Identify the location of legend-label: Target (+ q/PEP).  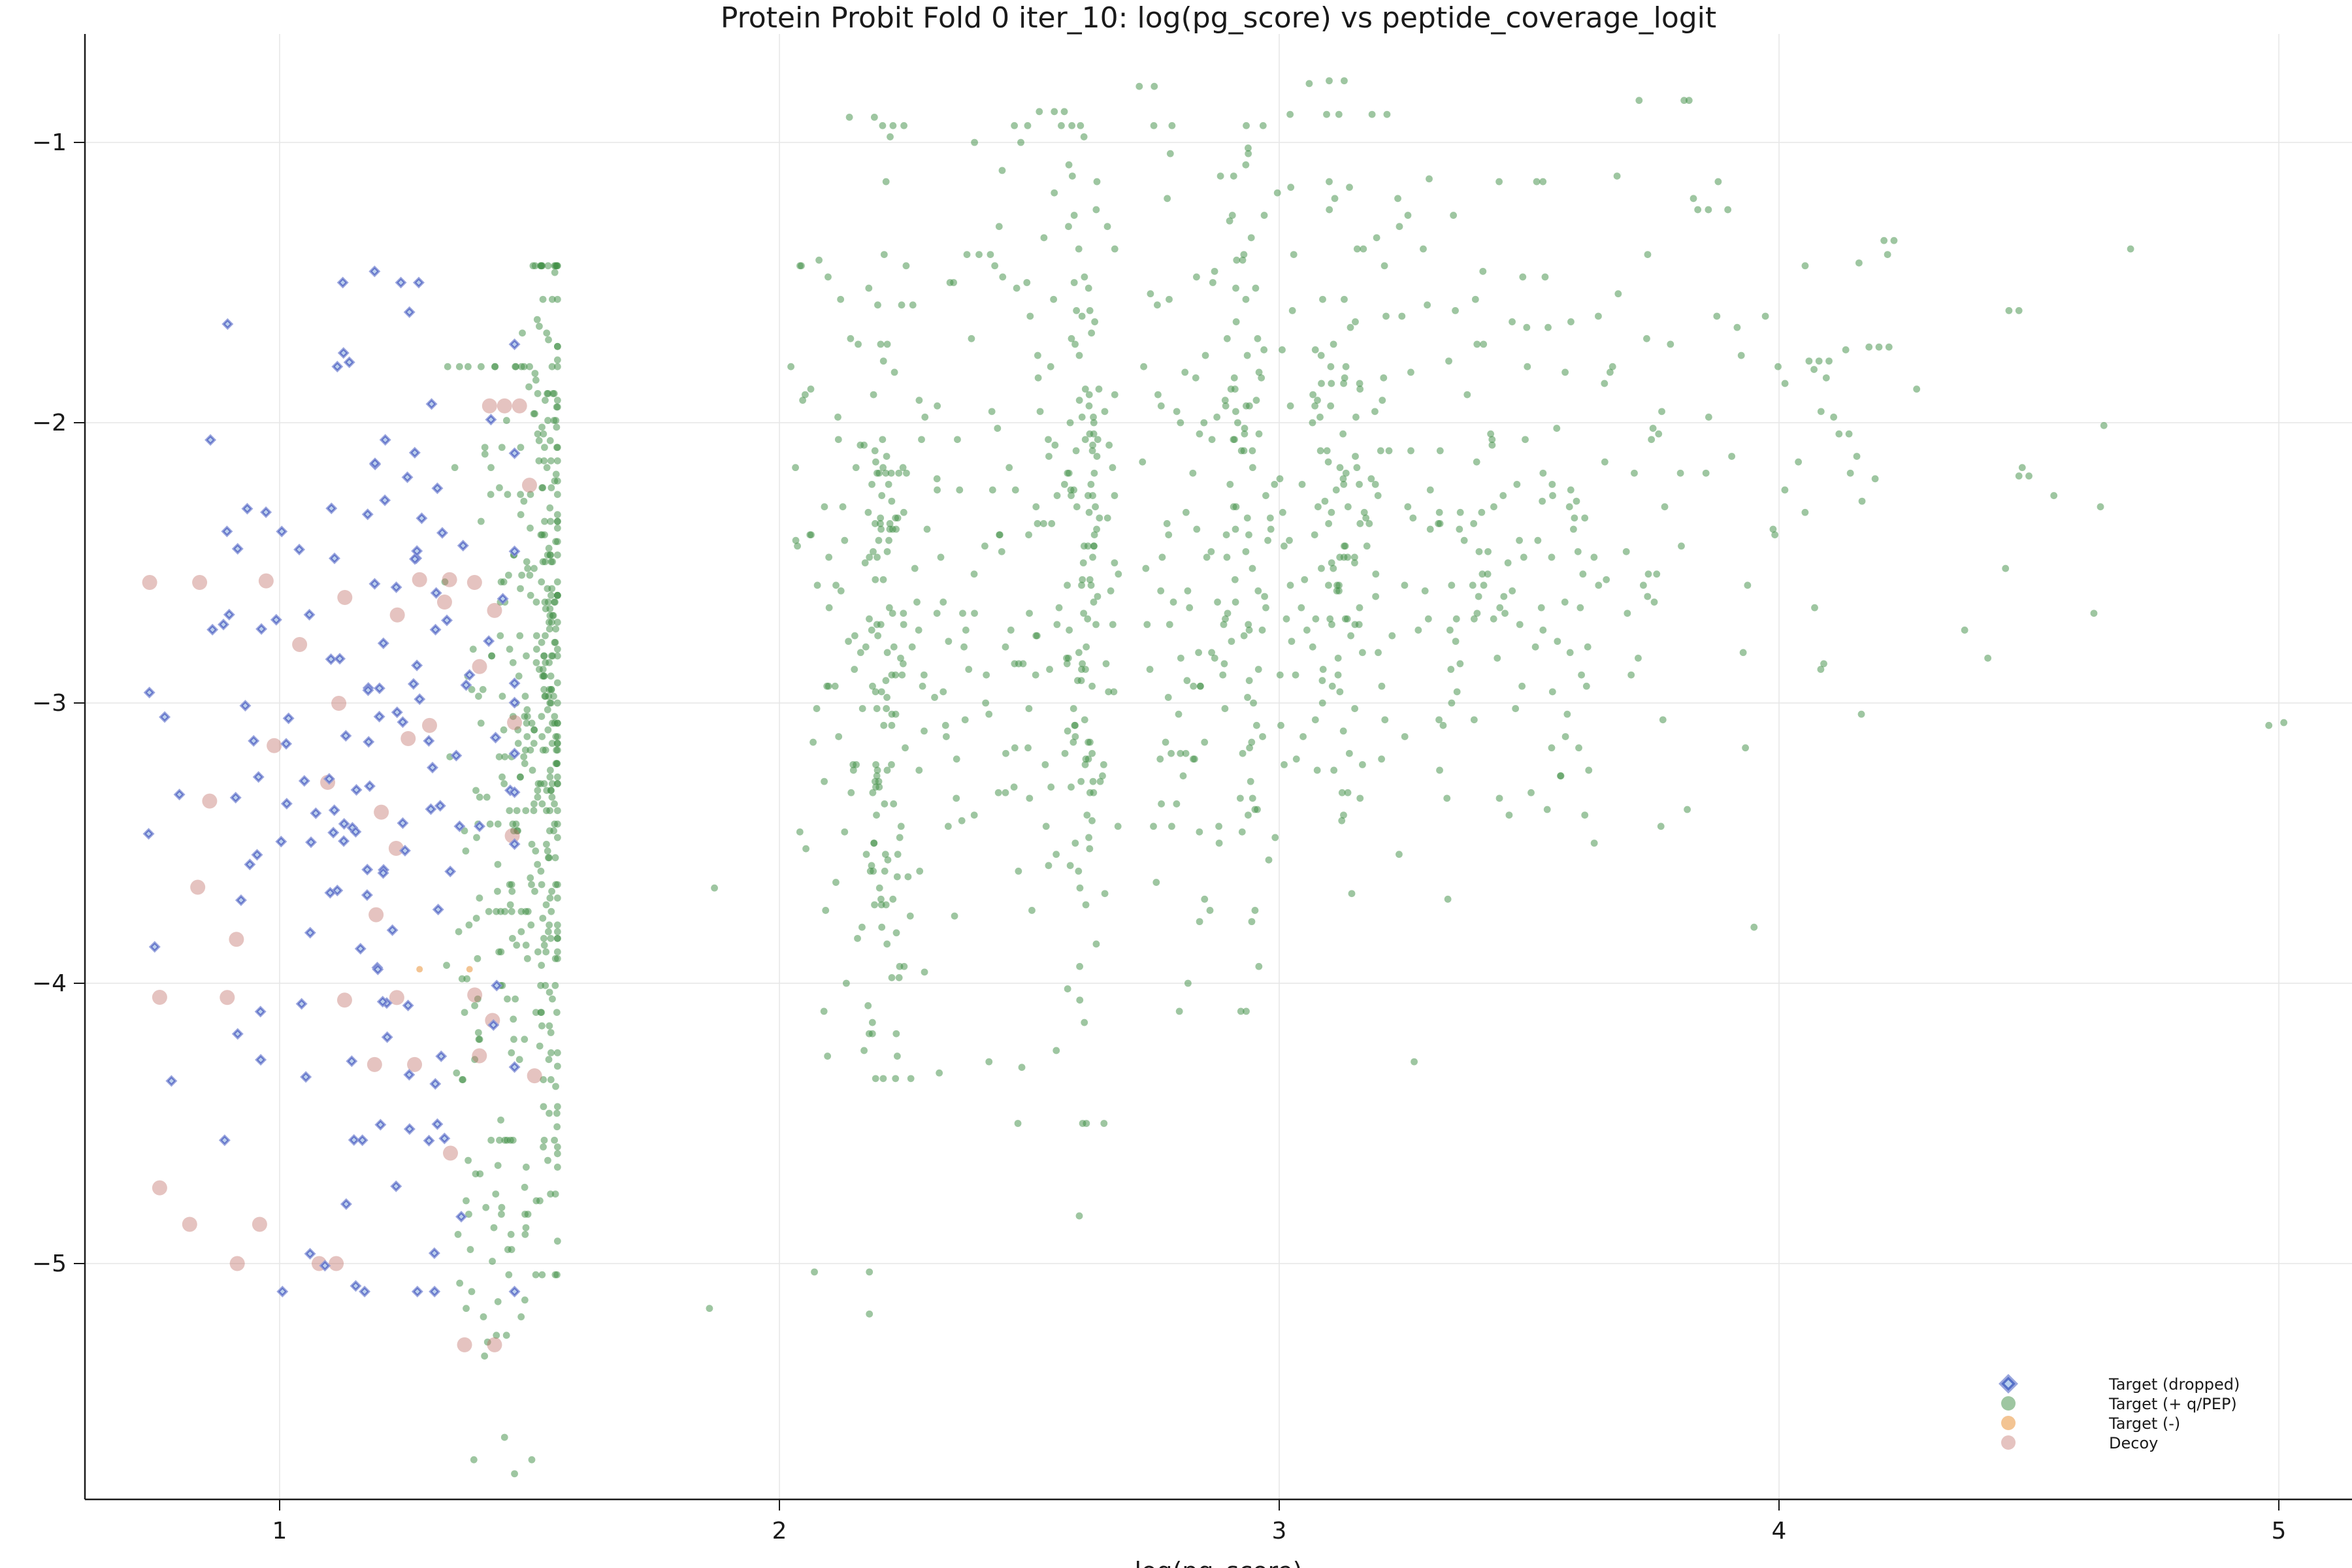
(2172, 1404).